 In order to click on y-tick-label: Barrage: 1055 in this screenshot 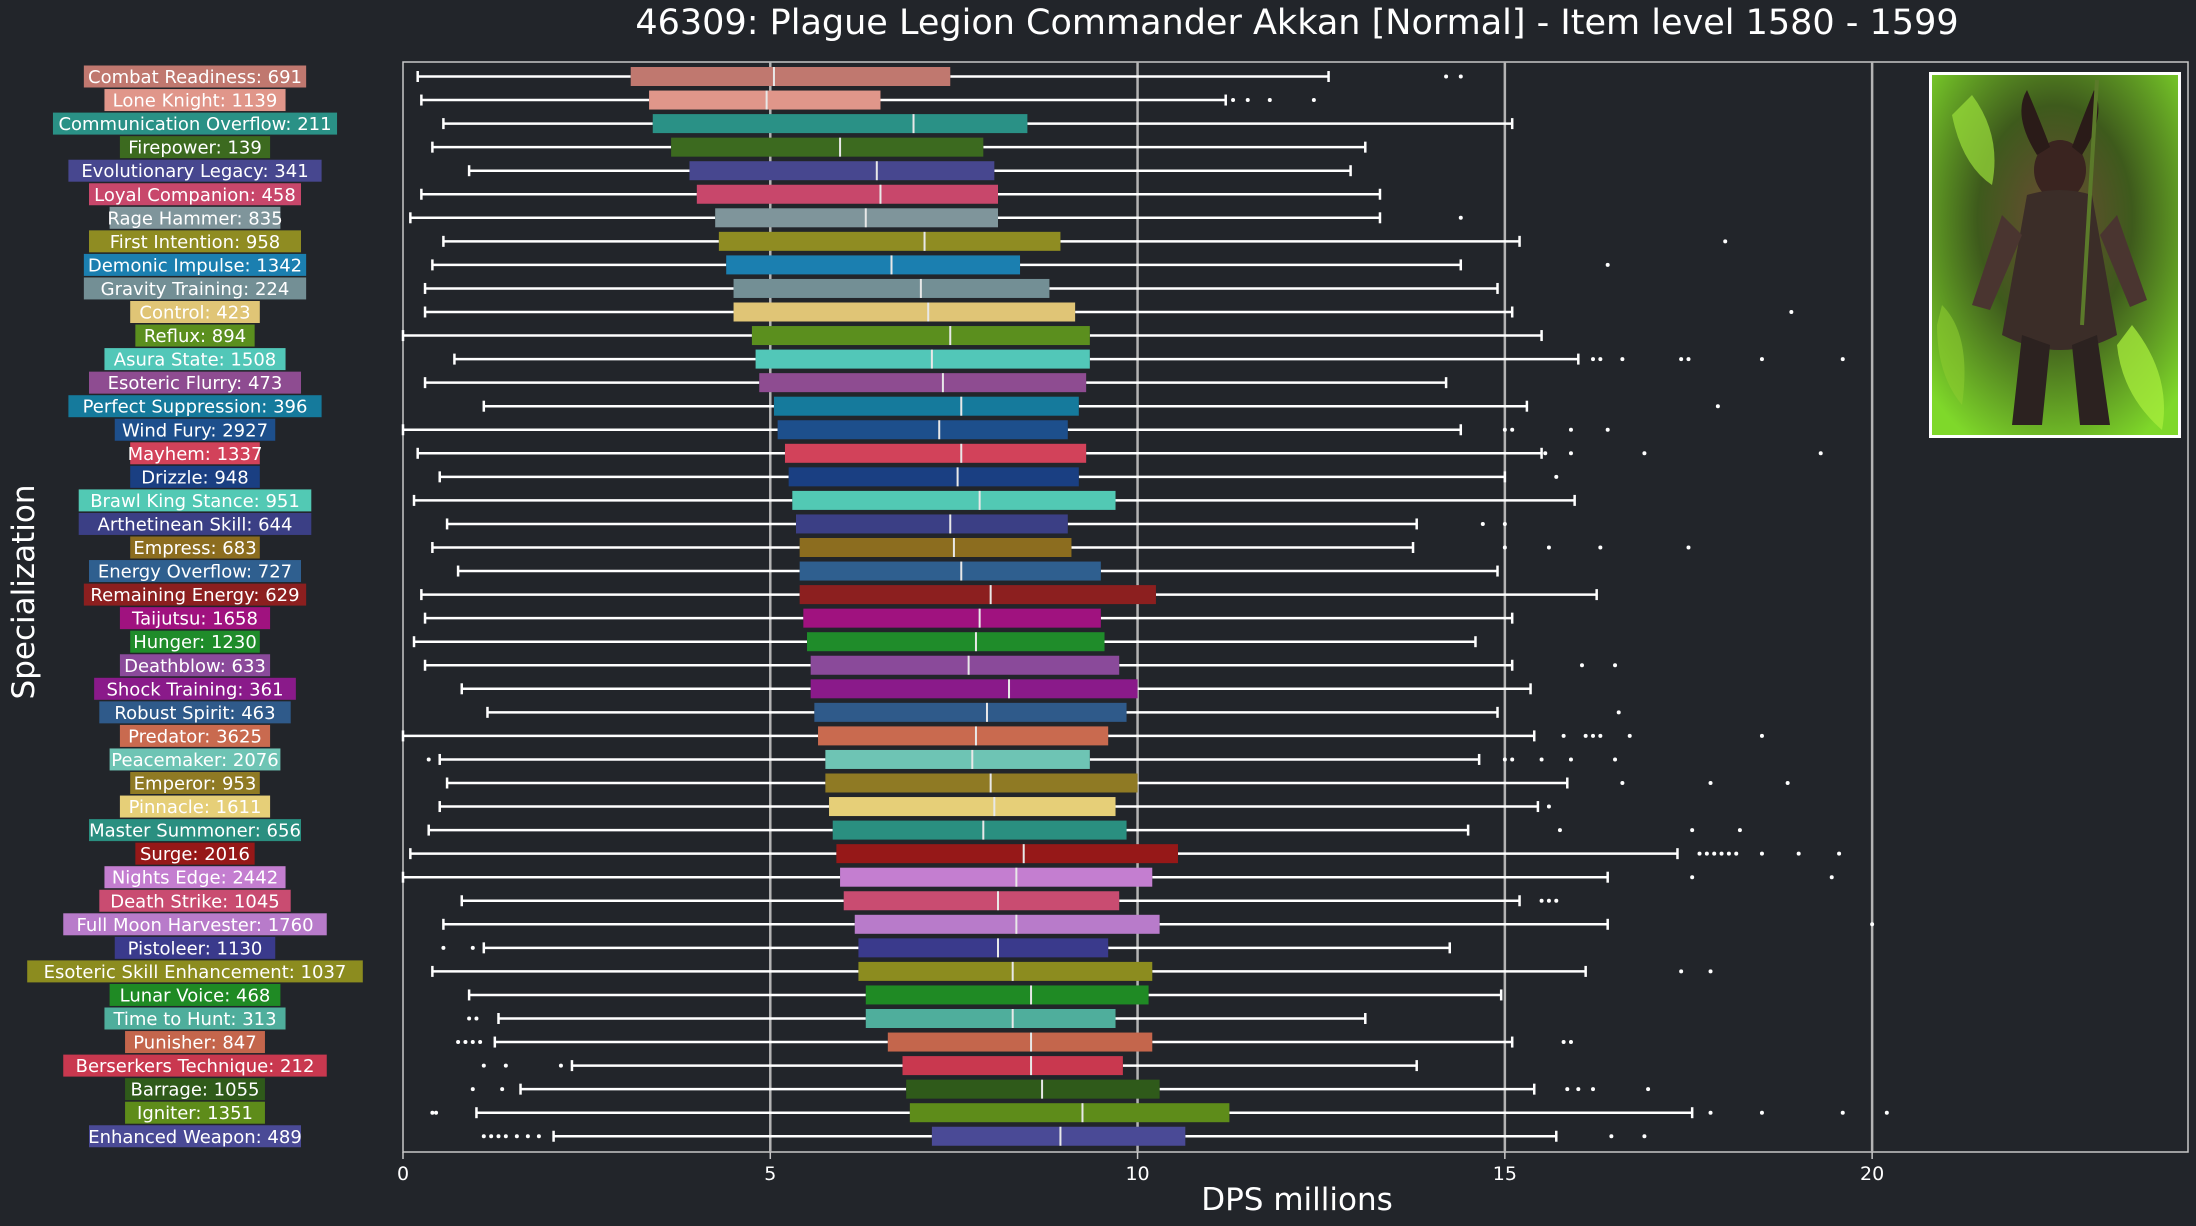, I will do `click(195, 1090)`.